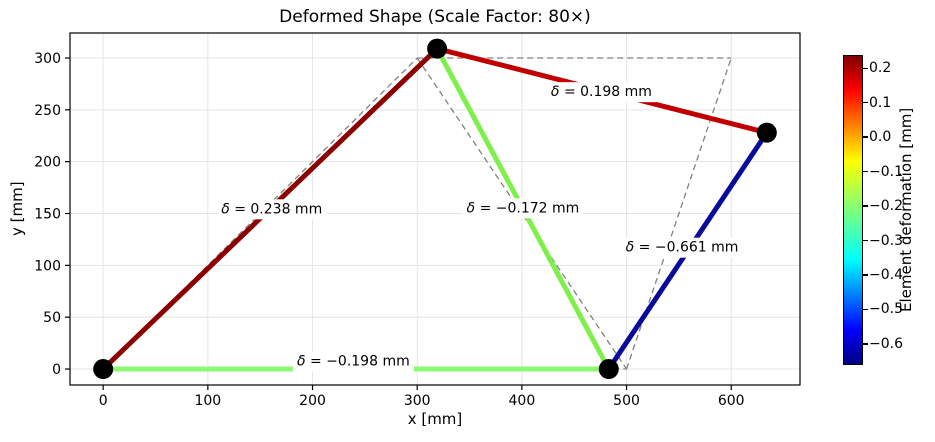 The image size is (935, 442). I want to click on colorbar-tick-label: 0.2, so click(880, 68).